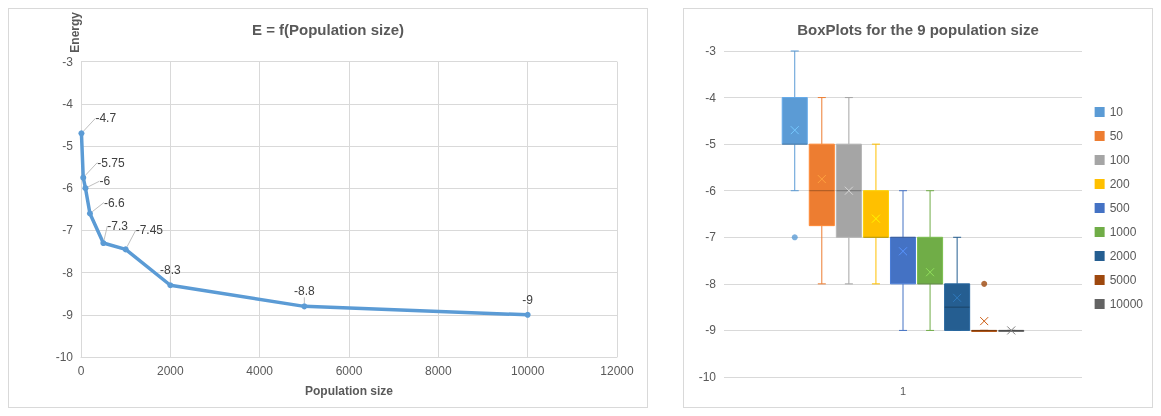 The width and height of the screenshot is (1161, 416). Describe the element at coordinates (617, 371) in the screenshot. I see `x-tick-label: 12000` at that location.